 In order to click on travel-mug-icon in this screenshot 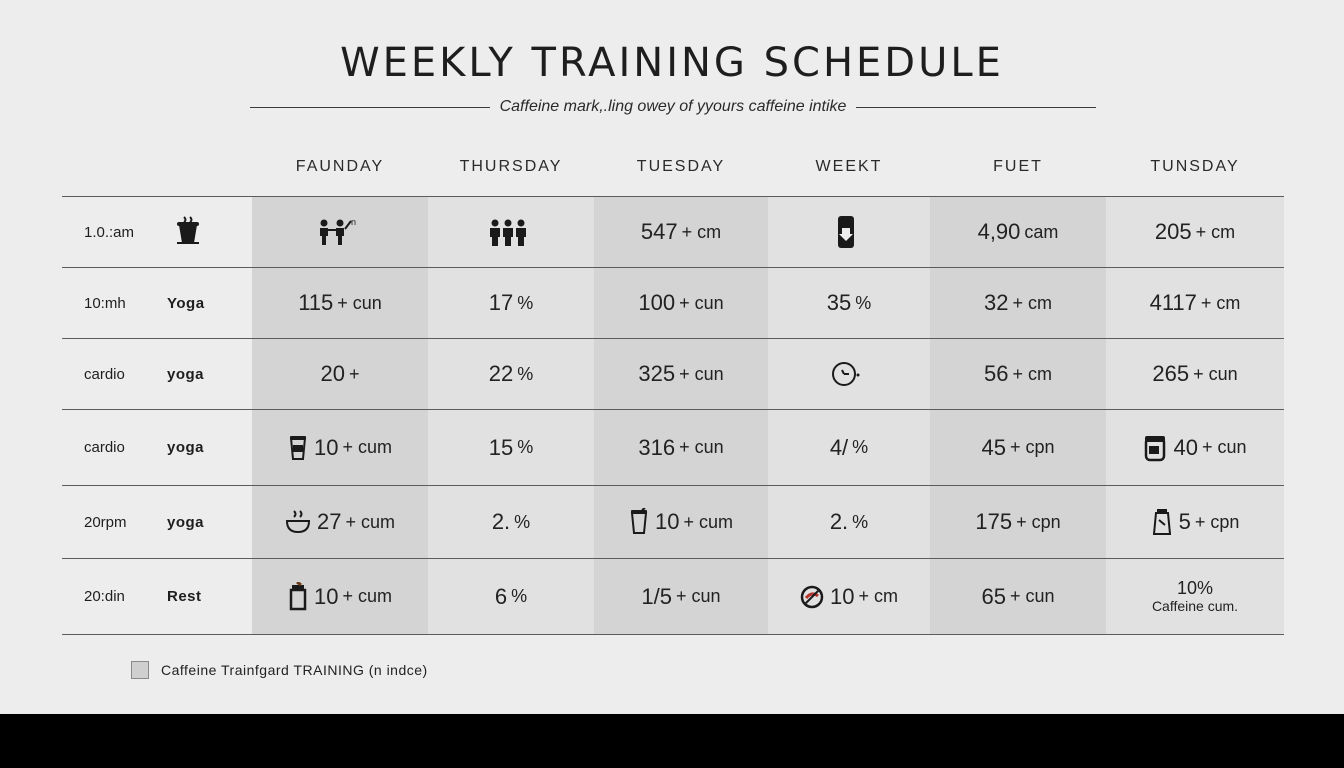, I will do `click(298, 596)`.